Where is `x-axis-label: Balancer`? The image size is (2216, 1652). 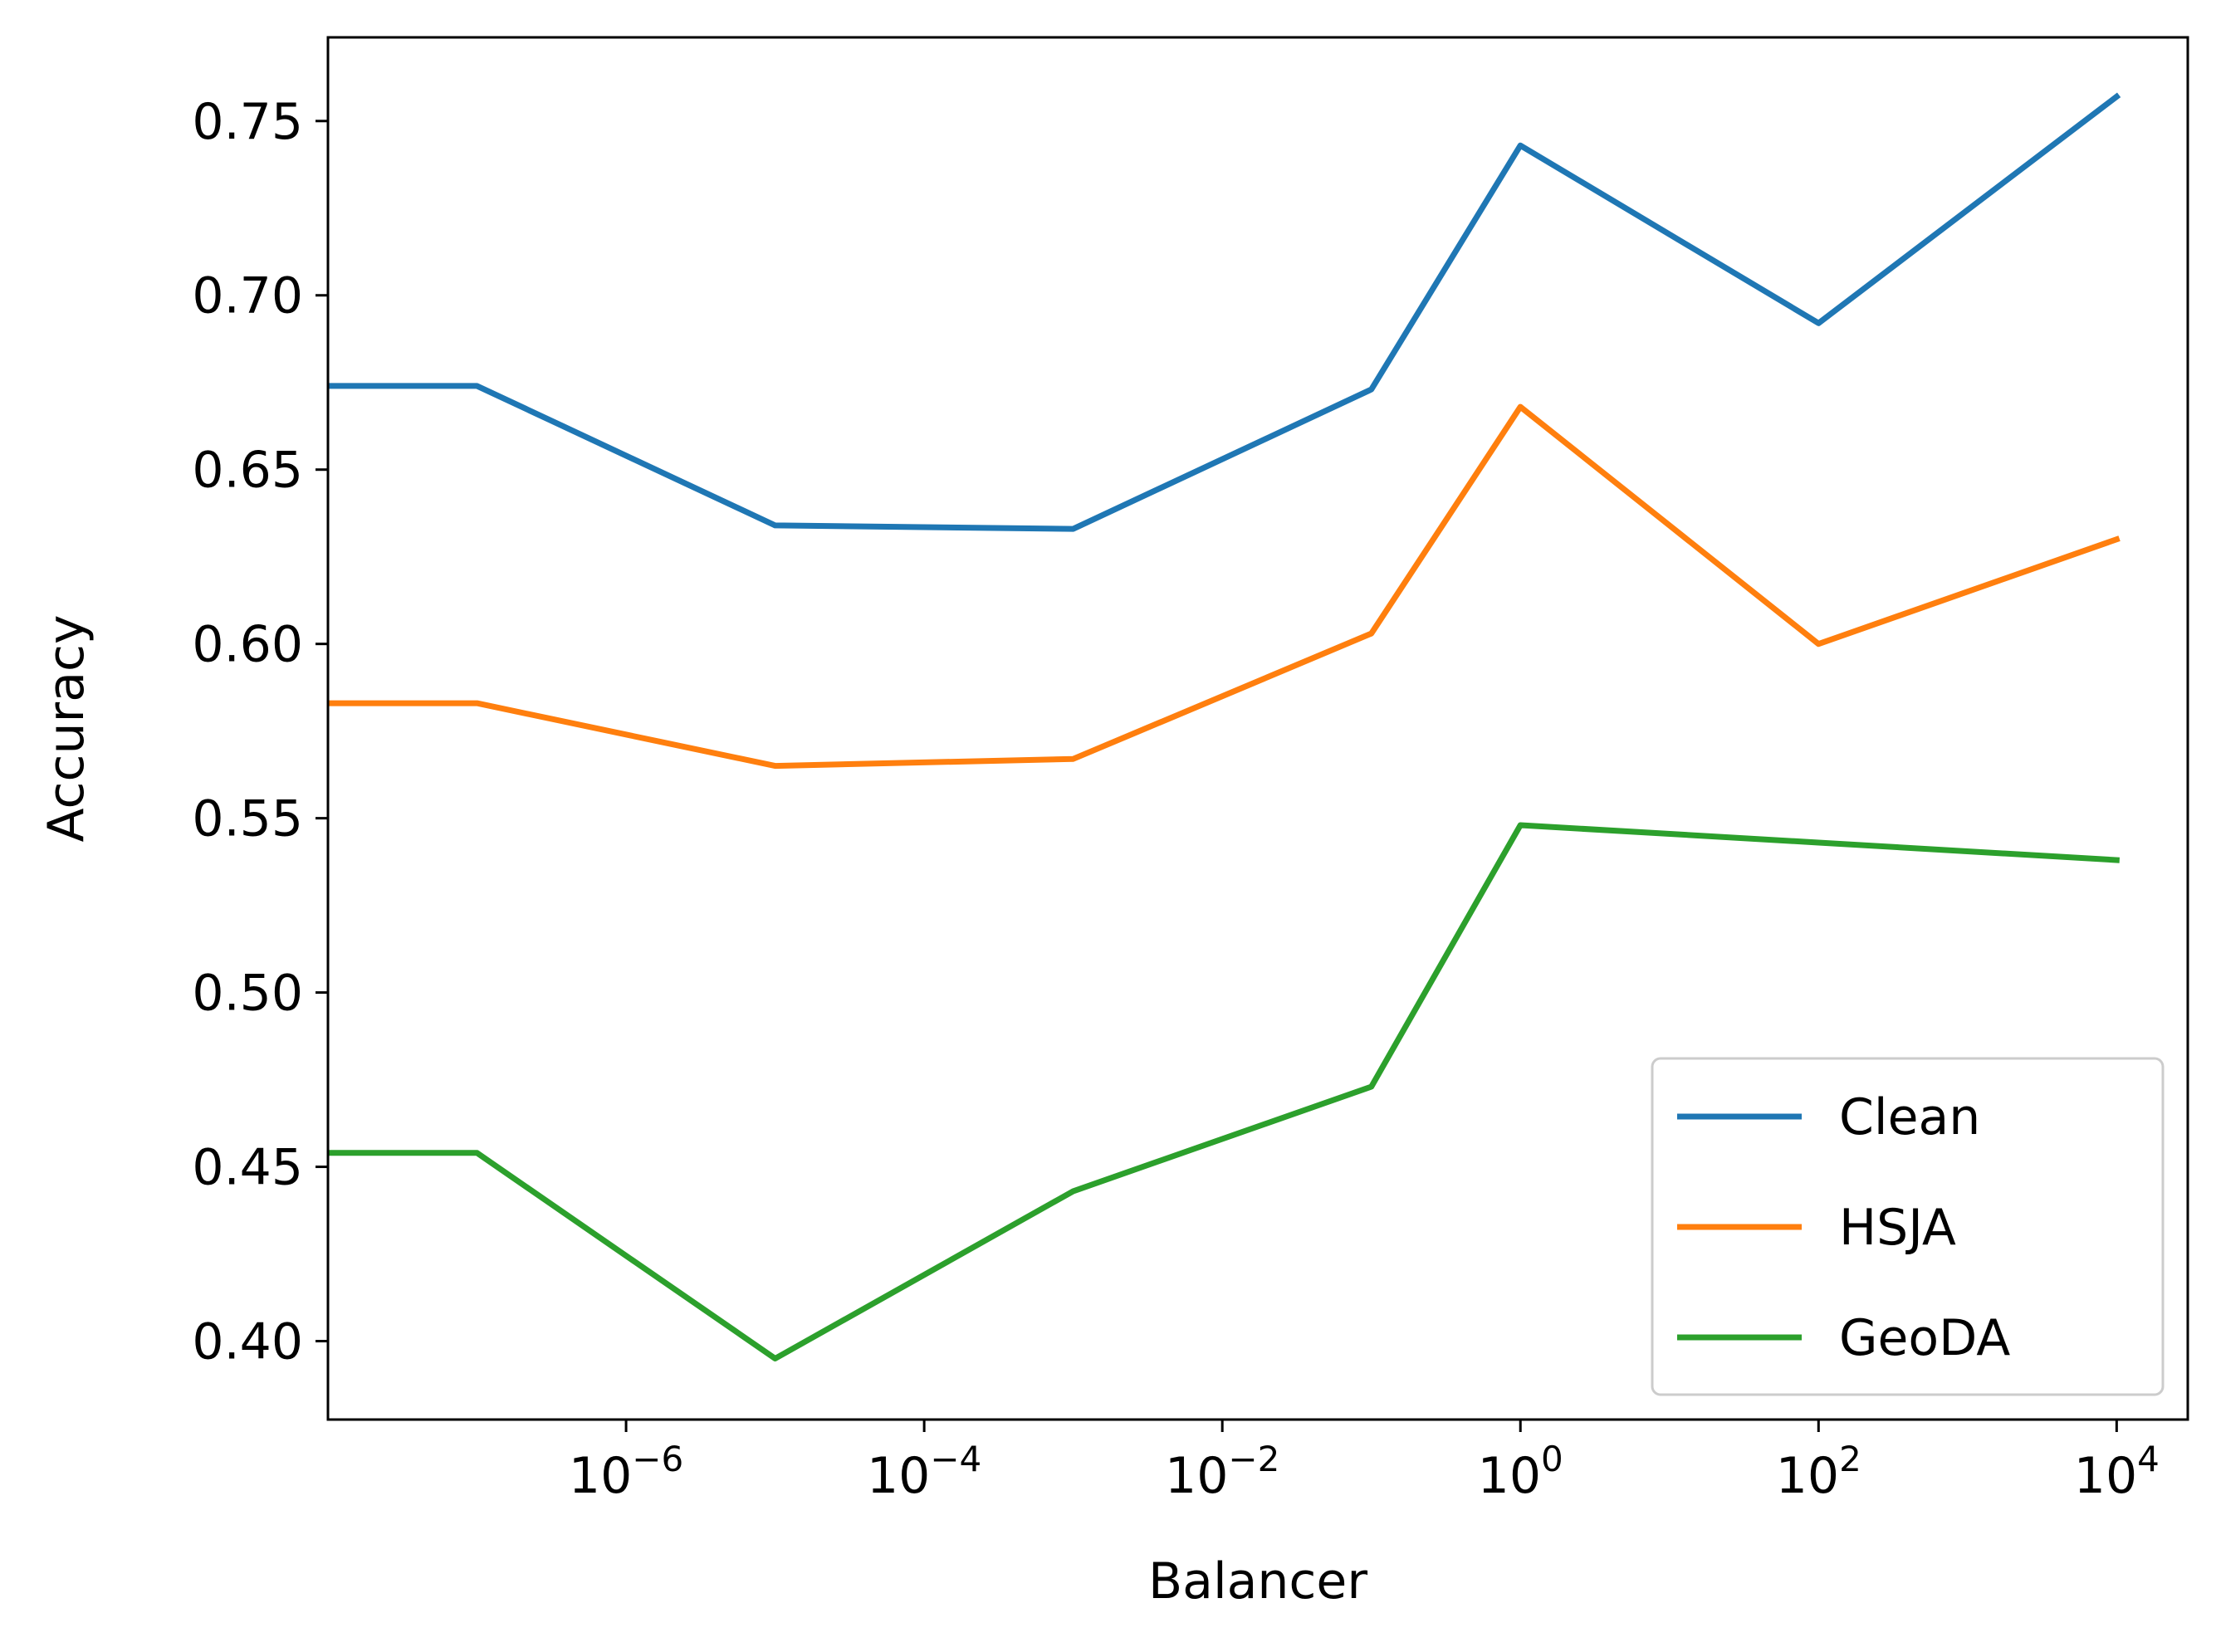
x-axis-label: Balancer is located at coordinates (1257, 1581).